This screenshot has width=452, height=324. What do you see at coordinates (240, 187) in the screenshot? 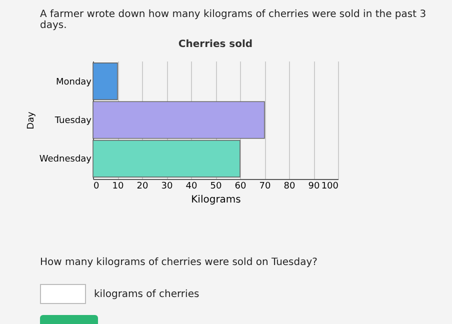
I see `x-tick-label: 60` at bounding box center [240, 187].